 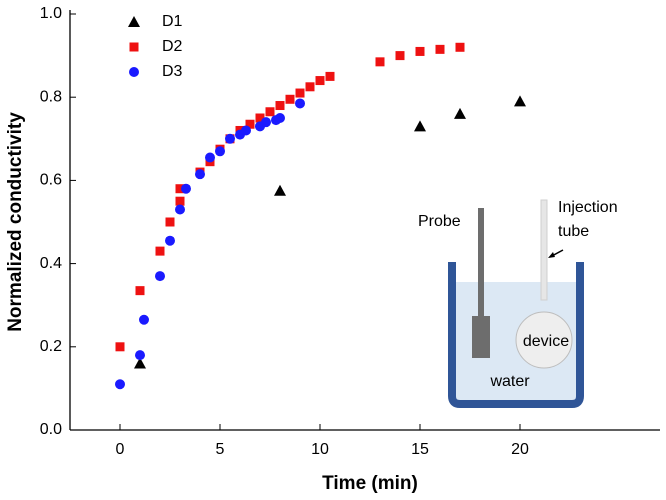 What do you see at coordinates (51, 346) in the screenshot?
I see `y-tick-label: 0.2` at bounding box center [51, 346].